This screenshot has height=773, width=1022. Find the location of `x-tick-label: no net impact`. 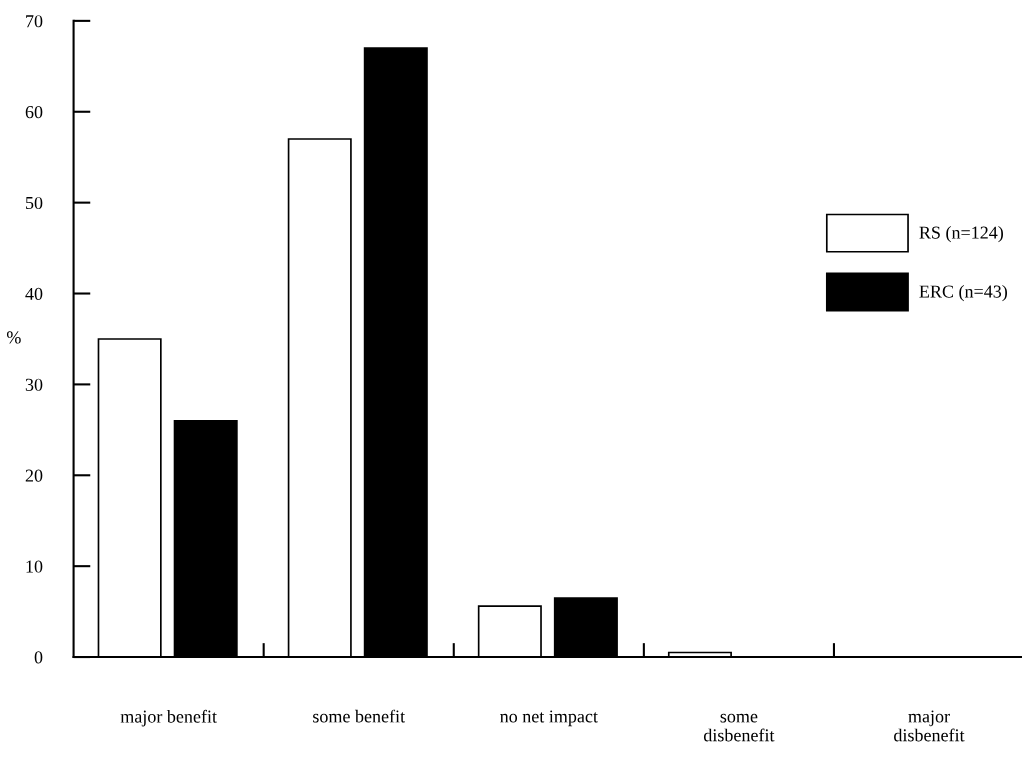

x-tick-label: no net impact is located at coordinates (549, 718).